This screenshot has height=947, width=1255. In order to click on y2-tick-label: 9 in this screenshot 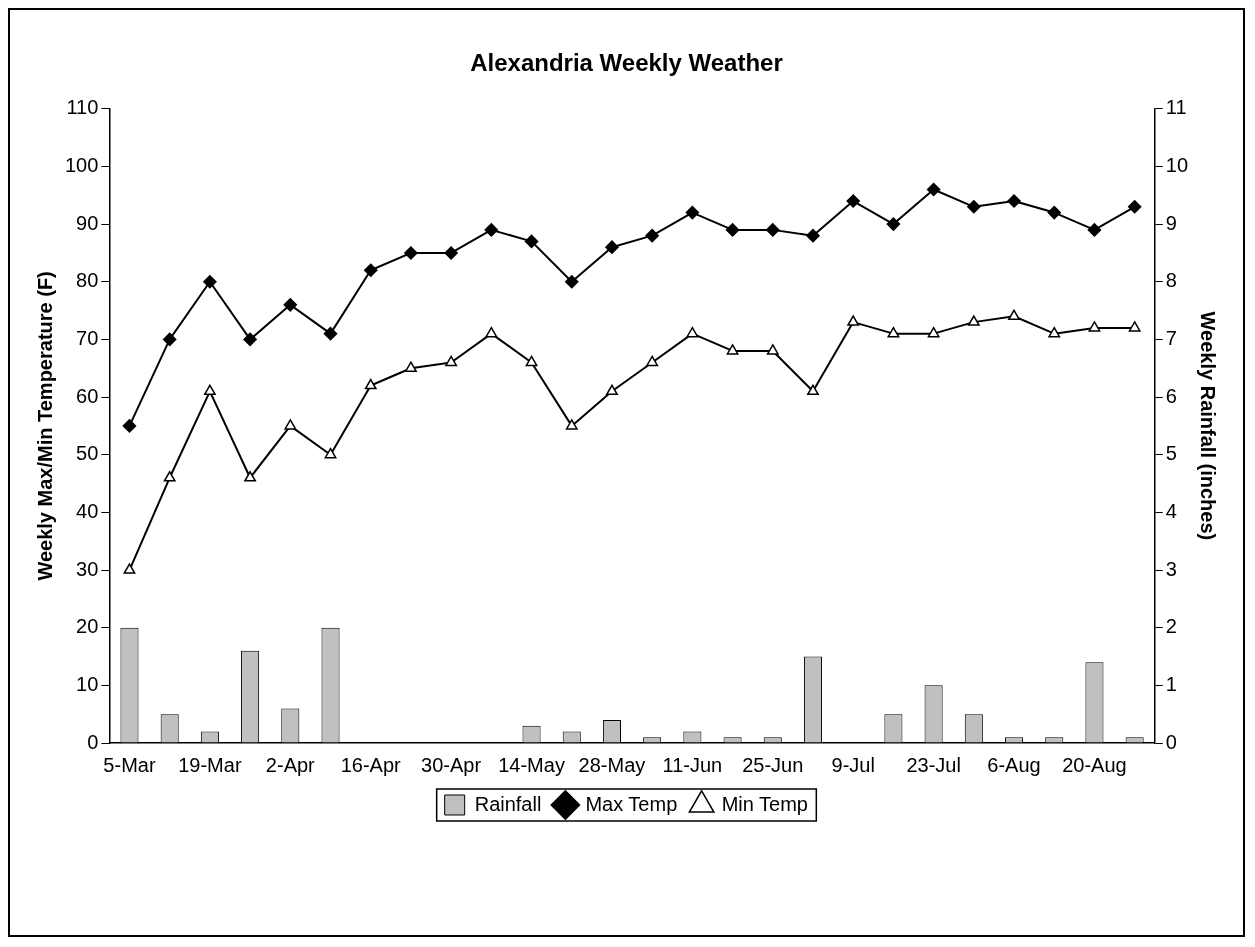, I will do `click(1171, 222)`.